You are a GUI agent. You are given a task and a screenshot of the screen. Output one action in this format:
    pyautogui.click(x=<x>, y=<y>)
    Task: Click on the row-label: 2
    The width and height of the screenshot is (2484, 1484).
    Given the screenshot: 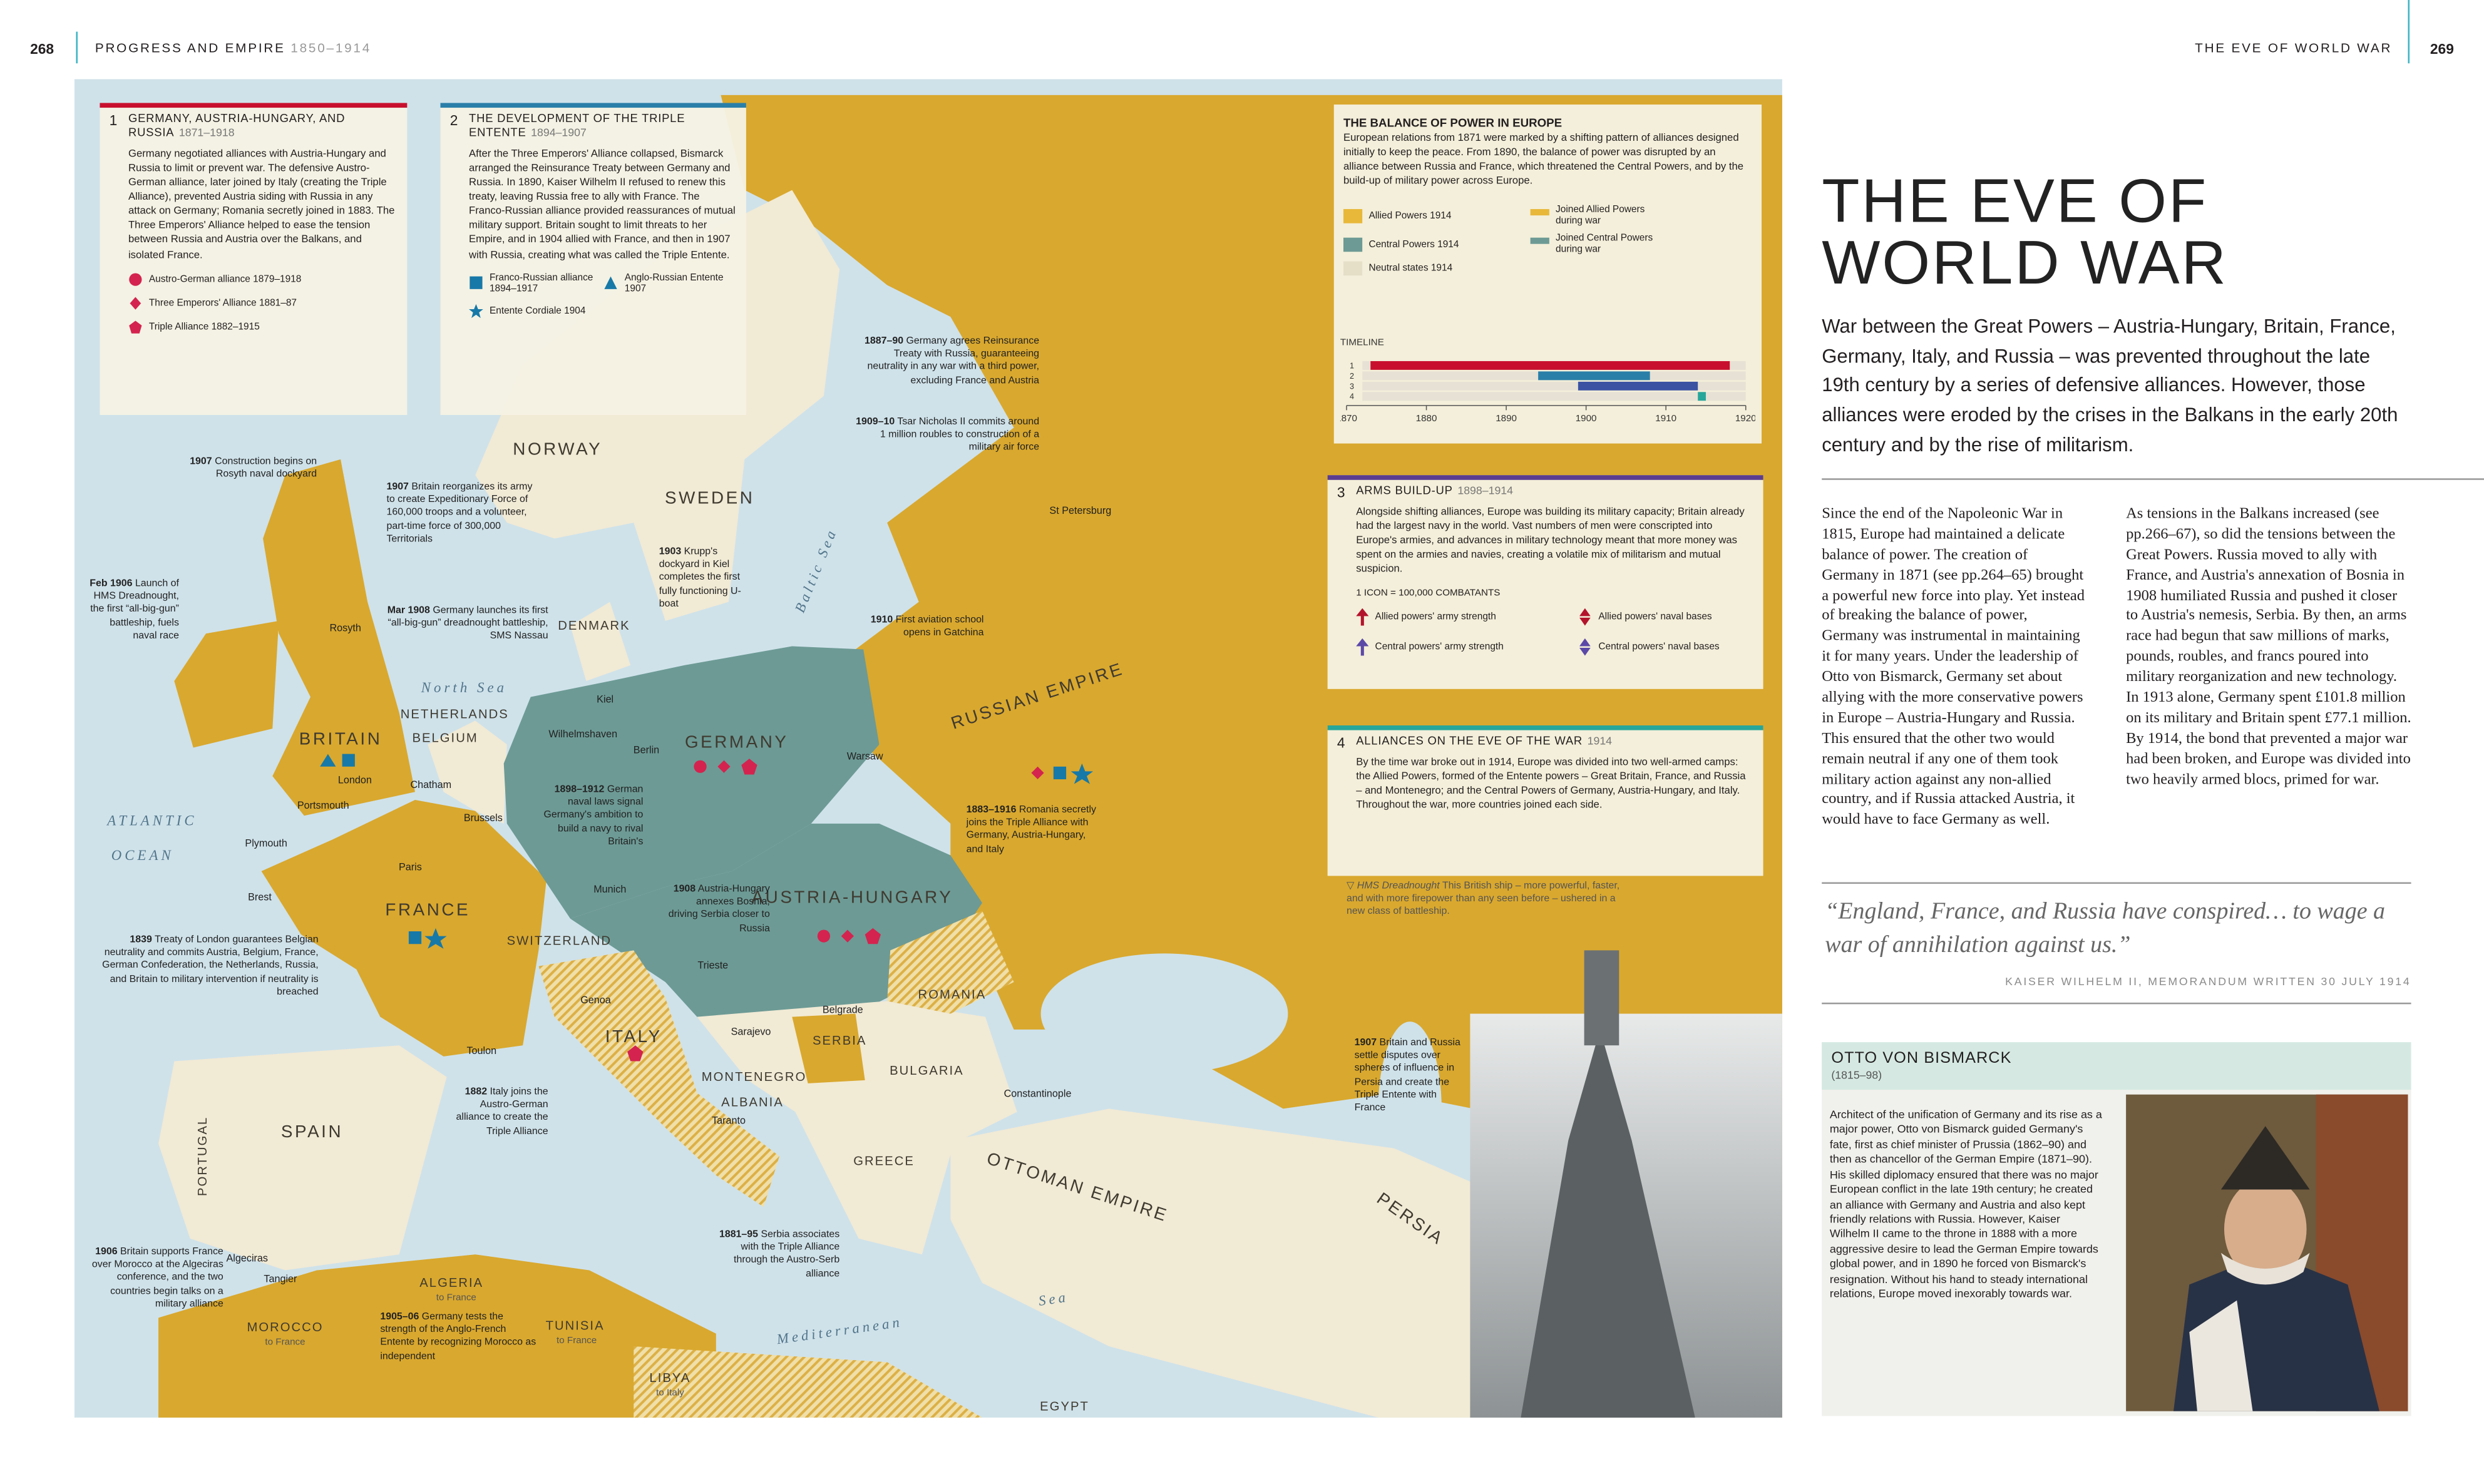 What is the action you would take?
    pyautogui.click(x=1352, y=376)
    